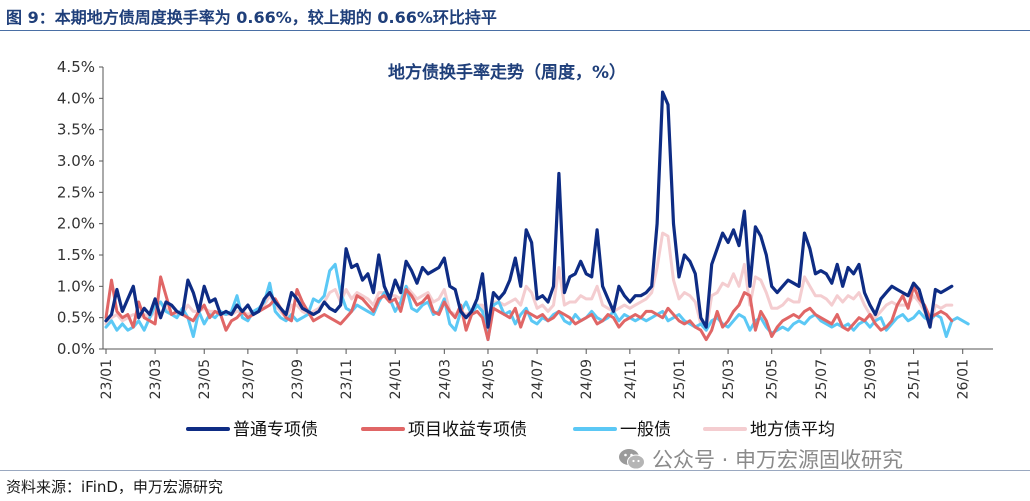 The width and height of the screenshot is (1030, 501). Describe the element at coordinates (778, 460) in the screenshot. I see `watermark-text: 公众号 · 申万宏源固收研究` at that location.